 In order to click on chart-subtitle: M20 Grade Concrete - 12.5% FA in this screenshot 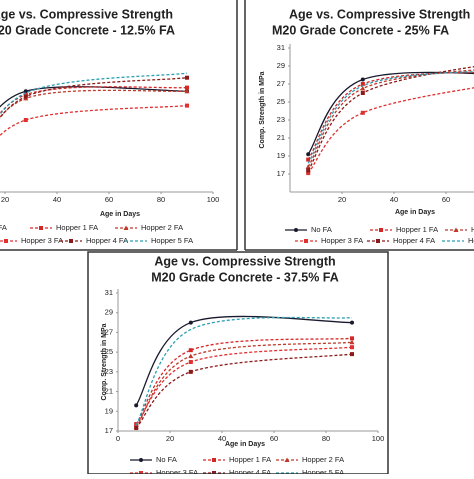, I will do `click(87, 30)`.